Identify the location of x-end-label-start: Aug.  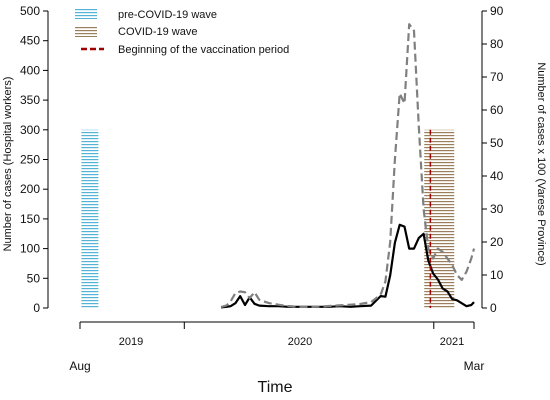
(79, 366).